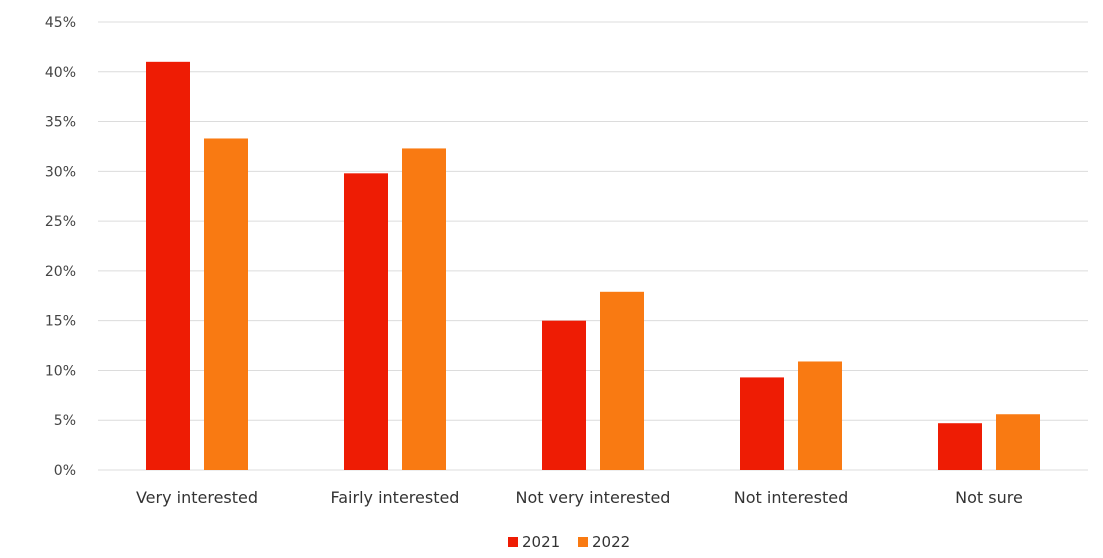  Describe the element at coordinates (60, 172) in the screenshot. I see `y-tick-label: 30%` at that location.